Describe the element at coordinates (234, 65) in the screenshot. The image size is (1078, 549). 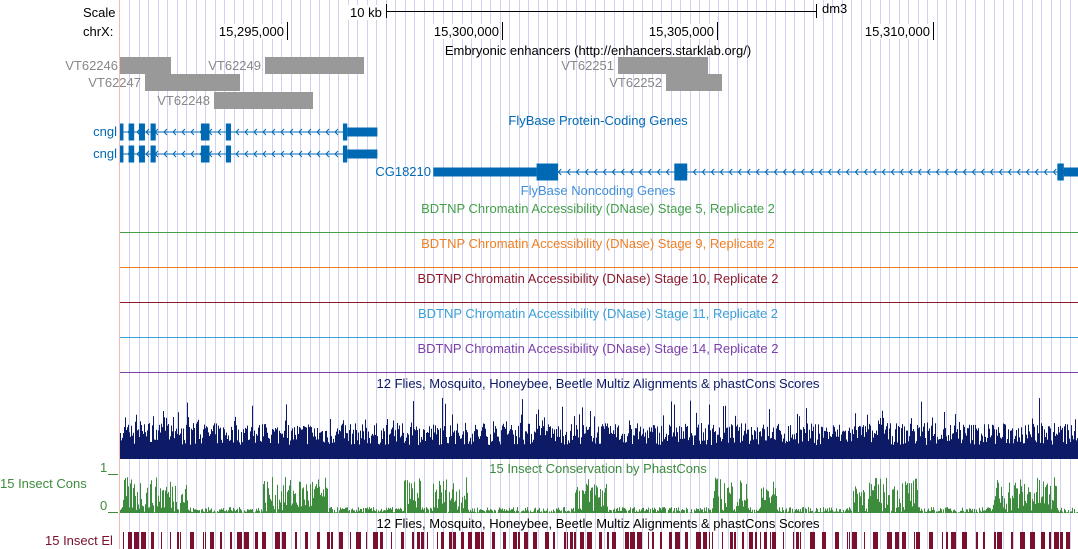
I see `enhancer-label: VT62249` at that location.